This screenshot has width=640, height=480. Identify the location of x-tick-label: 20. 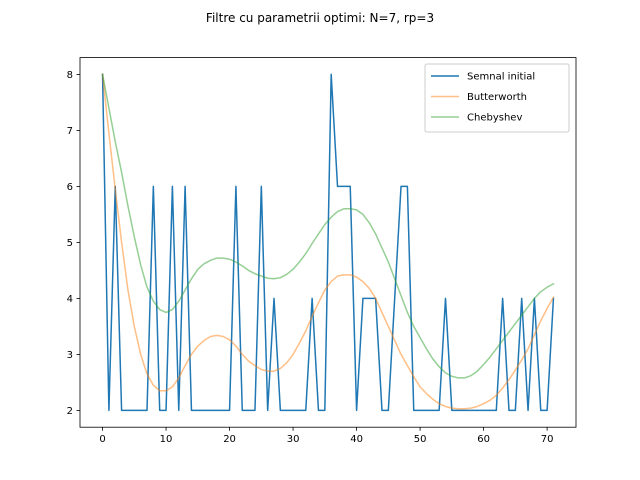
(229, 439).